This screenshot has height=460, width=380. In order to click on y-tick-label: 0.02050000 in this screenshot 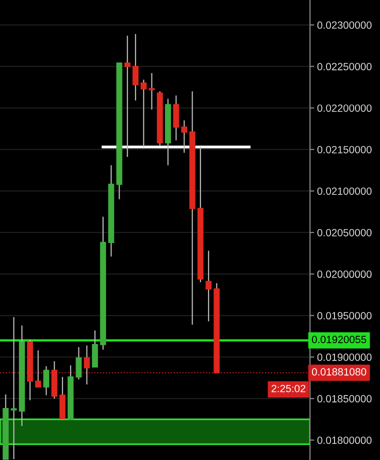, I will do `click(344, 232)`.